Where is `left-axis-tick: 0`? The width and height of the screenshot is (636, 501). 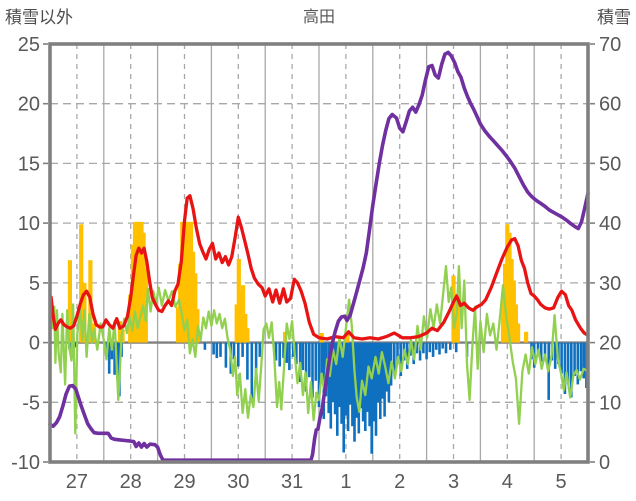 left-axis-tick: 0 is located at coordinates (34, 344).